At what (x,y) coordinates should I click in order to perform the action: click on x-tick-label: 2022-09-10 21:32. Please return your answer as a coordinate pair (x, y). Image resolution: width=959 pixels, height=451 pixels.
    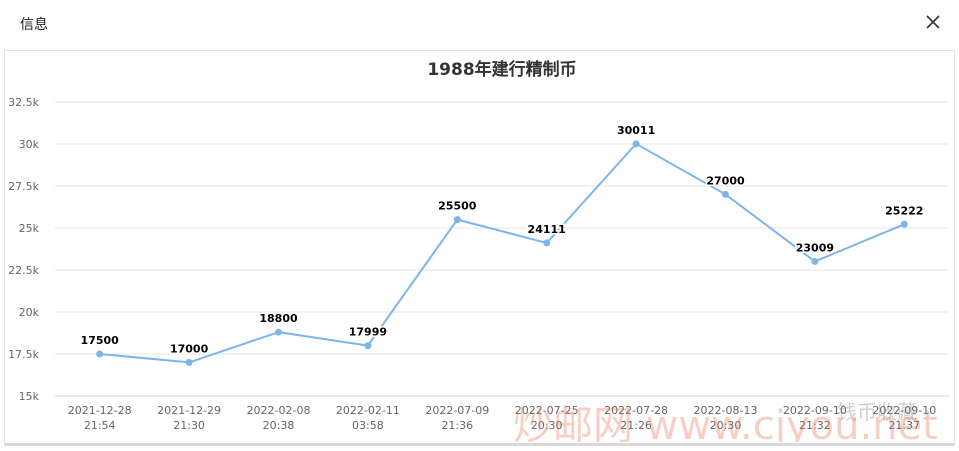
    Looking at the image, I should click on (815, 418).